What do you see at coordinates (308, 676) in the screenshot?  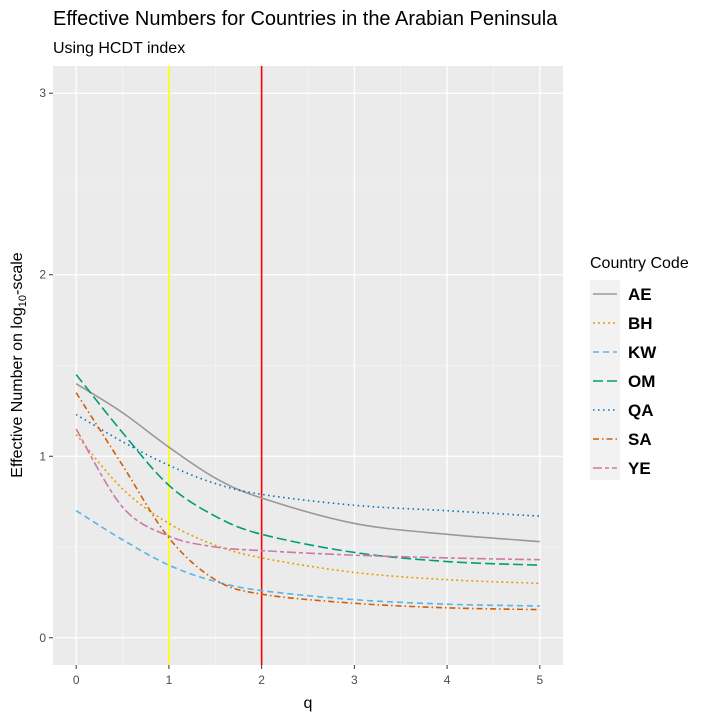 I see `x-axis: 0 1 2 3 4 5` at bounding box center [308, 676].